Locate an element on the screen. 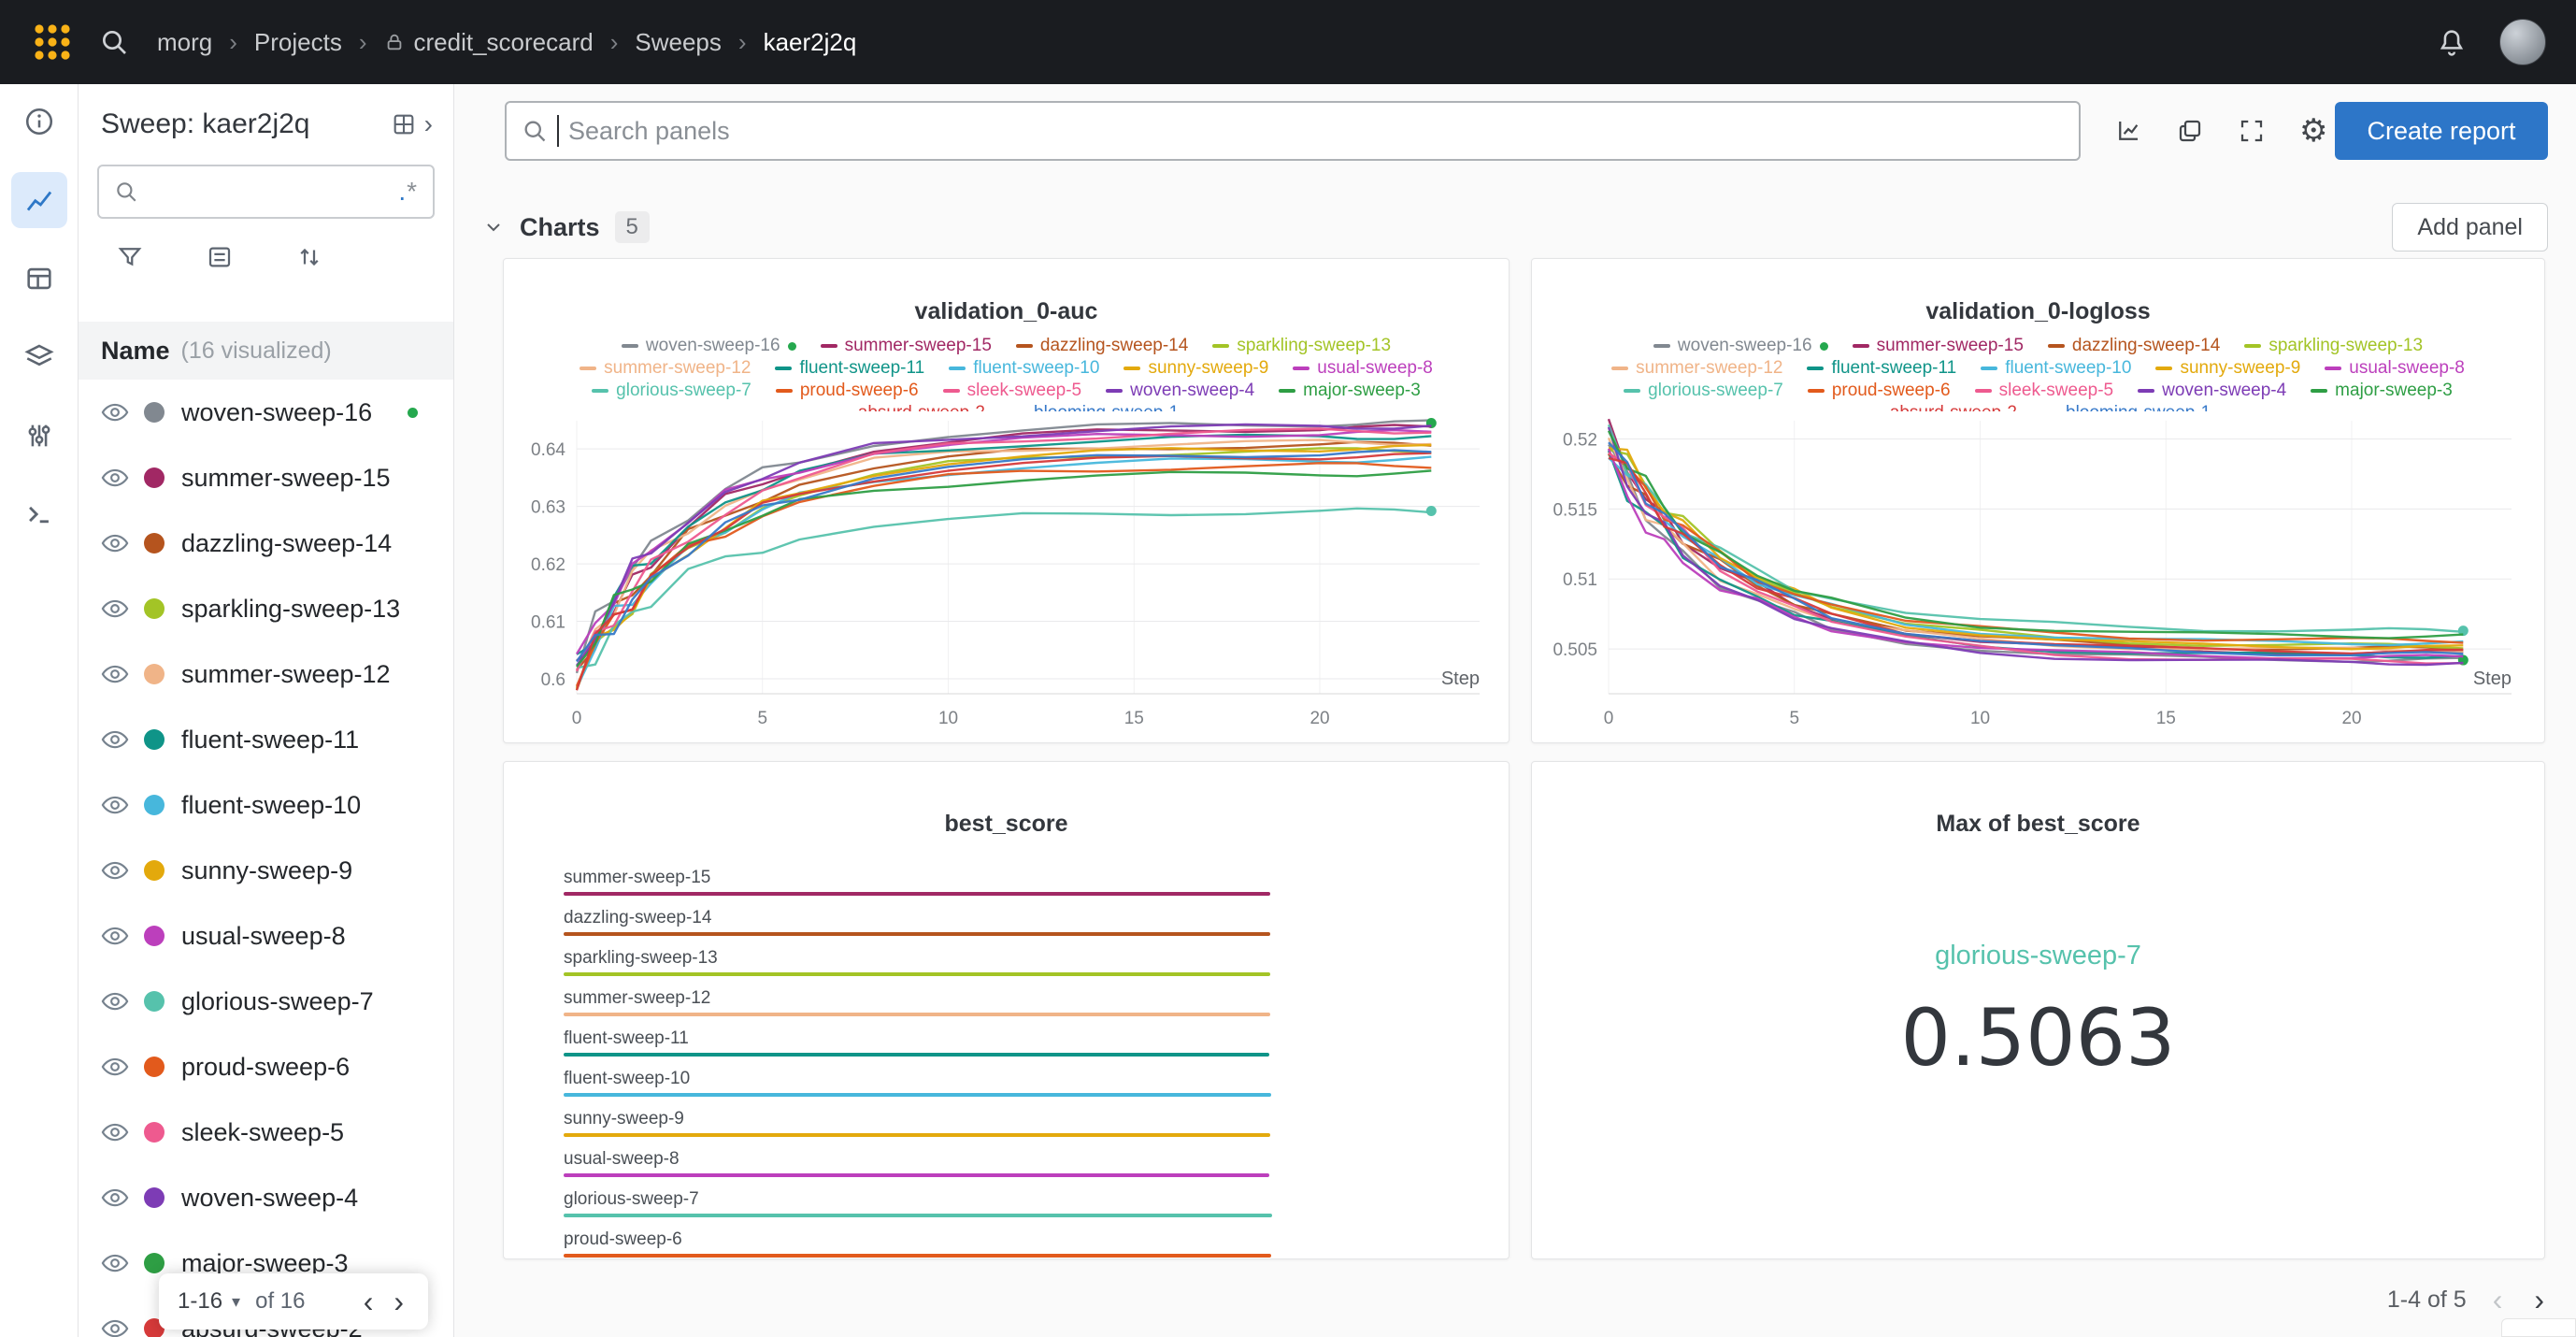 Image resolution: width=2576 pixels, height=1337 pixels. user-avatar is located at coordinates (2522, 42).